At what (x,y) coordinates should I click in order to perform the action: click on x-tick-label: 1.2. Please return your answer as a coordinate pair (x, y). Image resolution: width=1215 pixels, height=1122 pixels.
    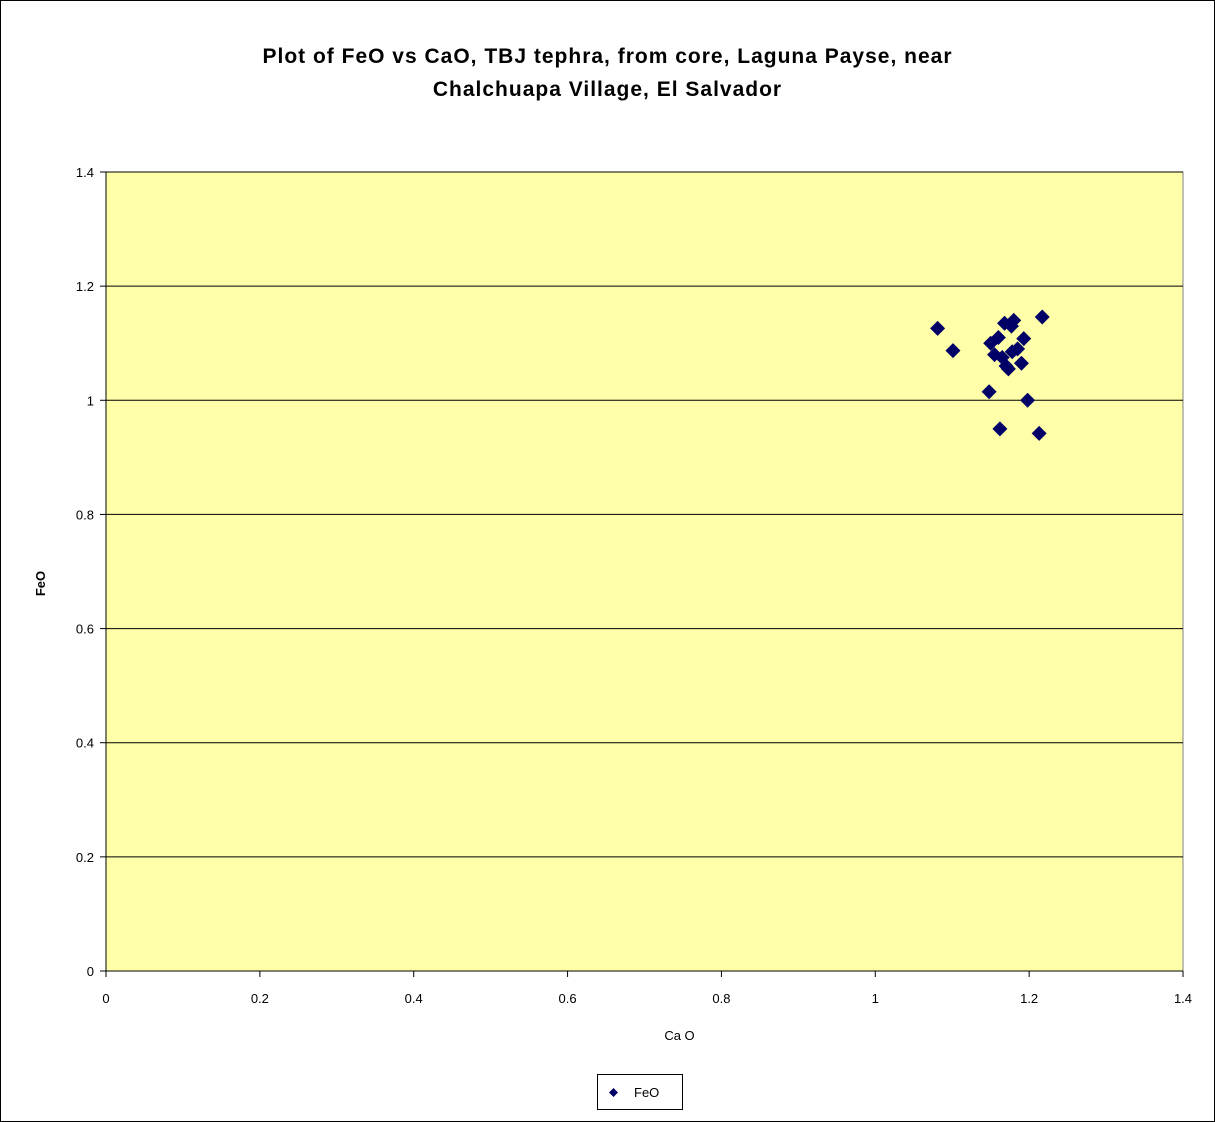
    Looking at the image, I should click on (1029, 998).